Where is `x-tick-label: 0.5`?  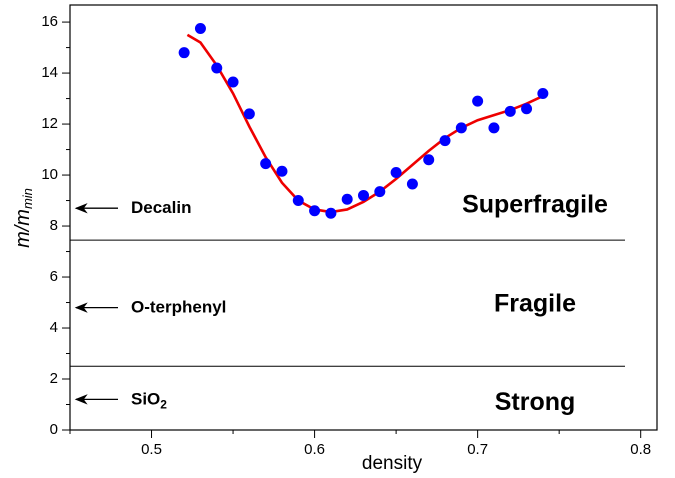
x-tick-label: 0.5 is located at coordinates (151, 449).